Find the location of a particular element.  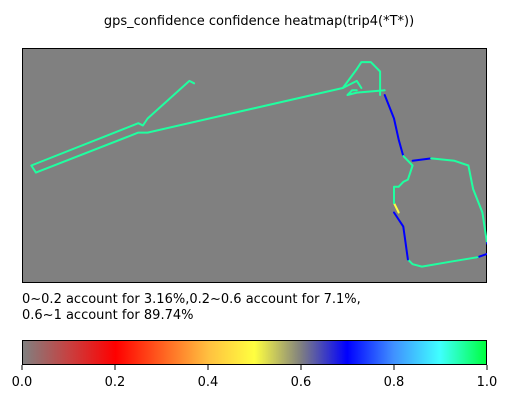

colorbar-tick-label-5: 1.0 is located at coordinates (487, 382).